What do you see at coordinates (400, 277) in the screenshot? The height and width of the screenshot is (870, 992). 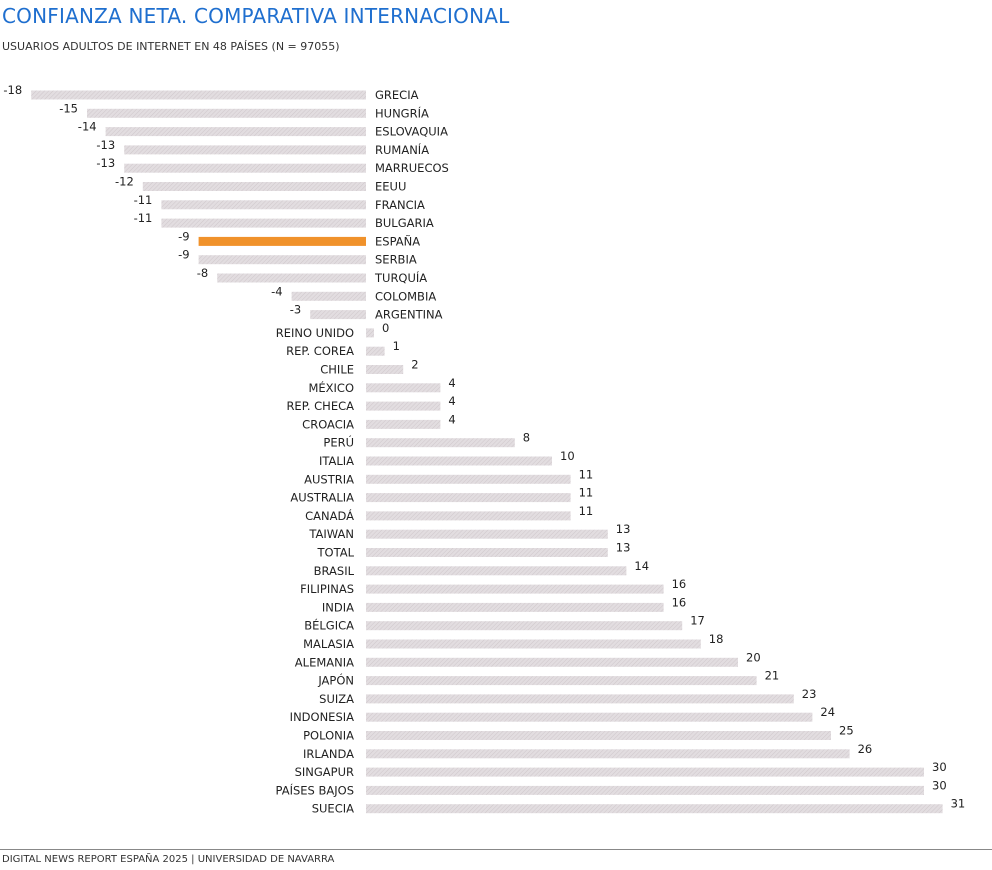 I see `category-label: TURQUÍA` at bounding box center [400, 277].